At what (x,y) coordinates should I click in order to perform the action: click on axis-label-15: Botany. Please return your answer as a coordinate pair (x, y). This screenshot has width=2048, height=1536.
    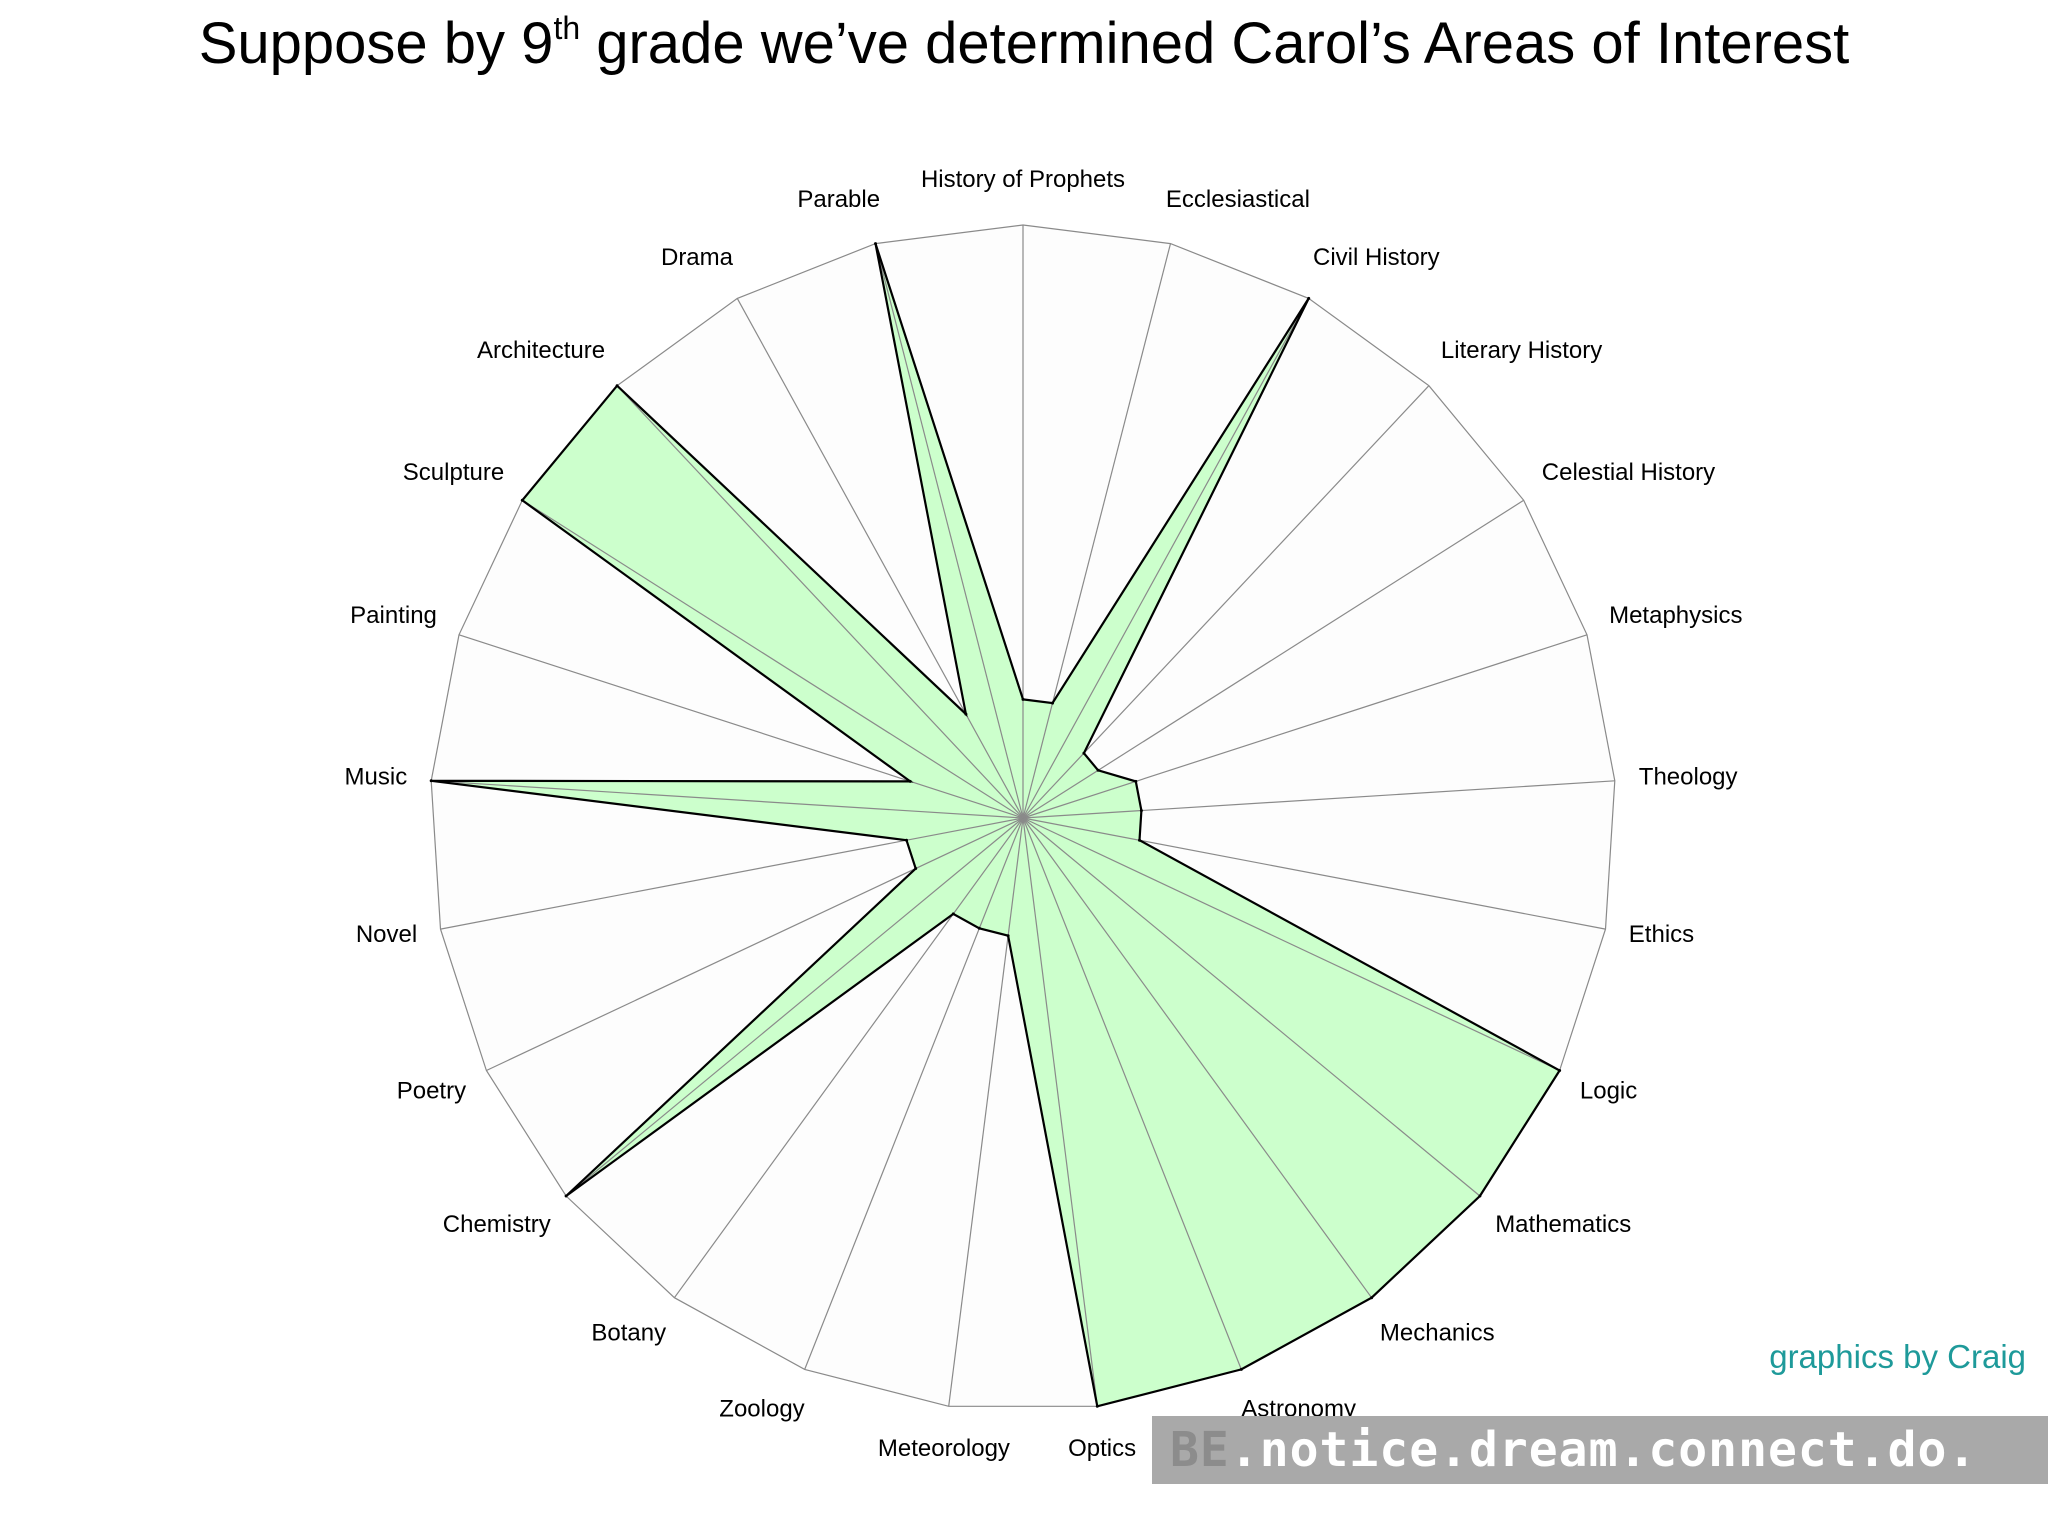
    Looking at the image, I should click on (628, 1333).